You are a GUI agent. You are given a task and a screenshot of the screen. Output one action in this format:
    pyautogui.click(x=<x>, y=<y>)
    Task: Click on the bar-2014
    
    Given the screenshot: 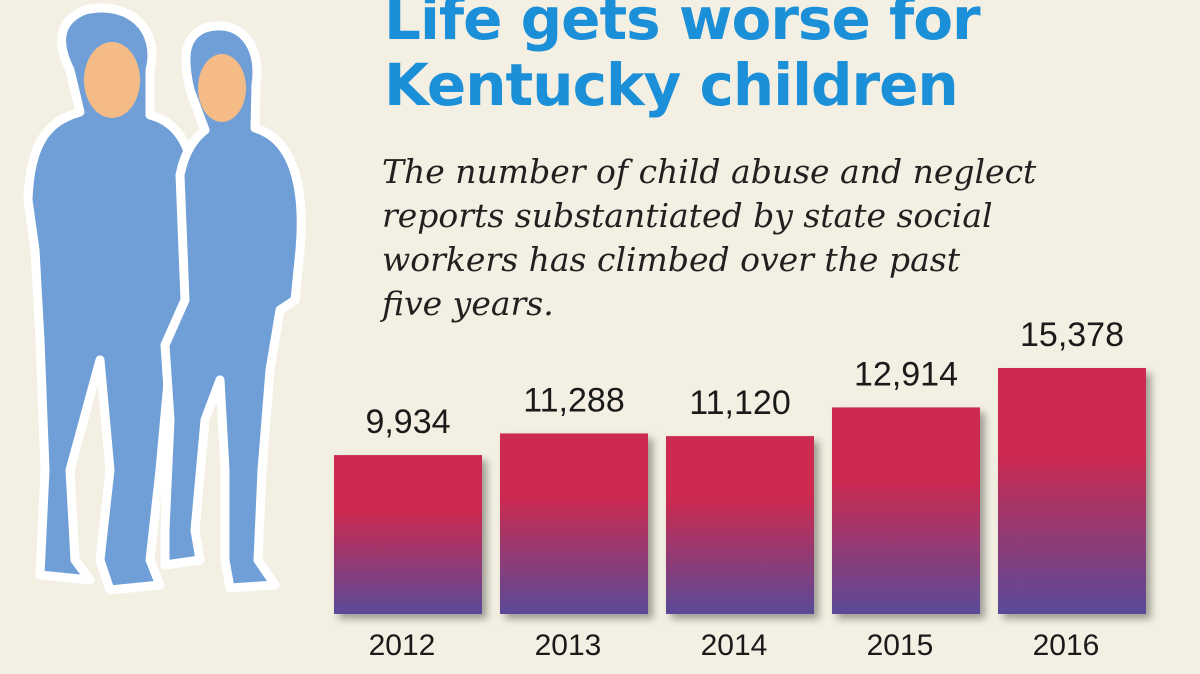 What is the action you would take?
    pyautogui.click(x=740, y=525)
    